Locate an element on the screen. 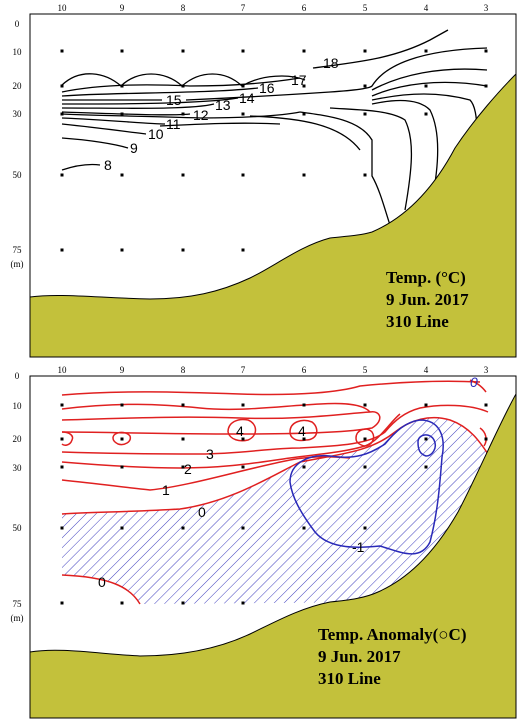 Image resolution: width=532 pixels, height=728 pixels. temperature-contour-labels: 18 17 16 15 14 13 12 11 10 9 8 is located at coordinates (221, 114).